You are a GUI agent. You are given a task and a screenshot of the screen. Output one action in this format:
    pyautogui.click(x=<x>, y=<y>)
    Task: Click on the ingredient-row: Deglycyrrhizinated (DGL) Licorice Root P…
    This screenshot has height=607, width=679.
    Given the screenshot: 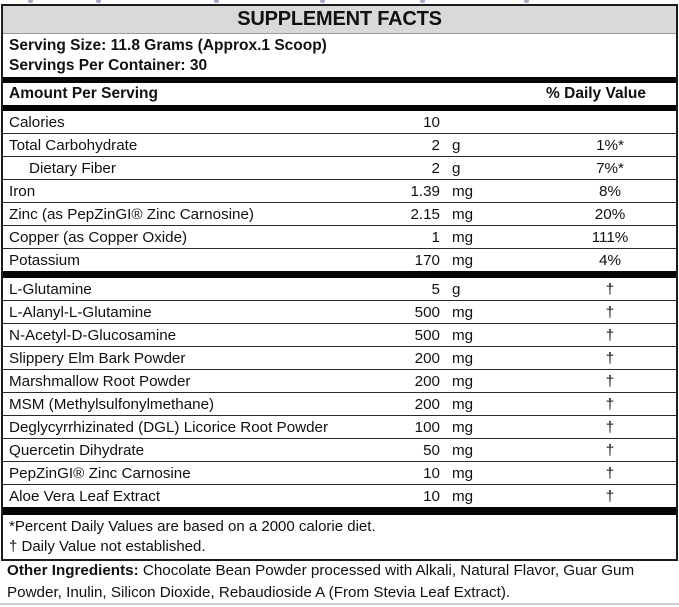 What is the action you would take?
    pyautogui.click(x=339, y=426)
    